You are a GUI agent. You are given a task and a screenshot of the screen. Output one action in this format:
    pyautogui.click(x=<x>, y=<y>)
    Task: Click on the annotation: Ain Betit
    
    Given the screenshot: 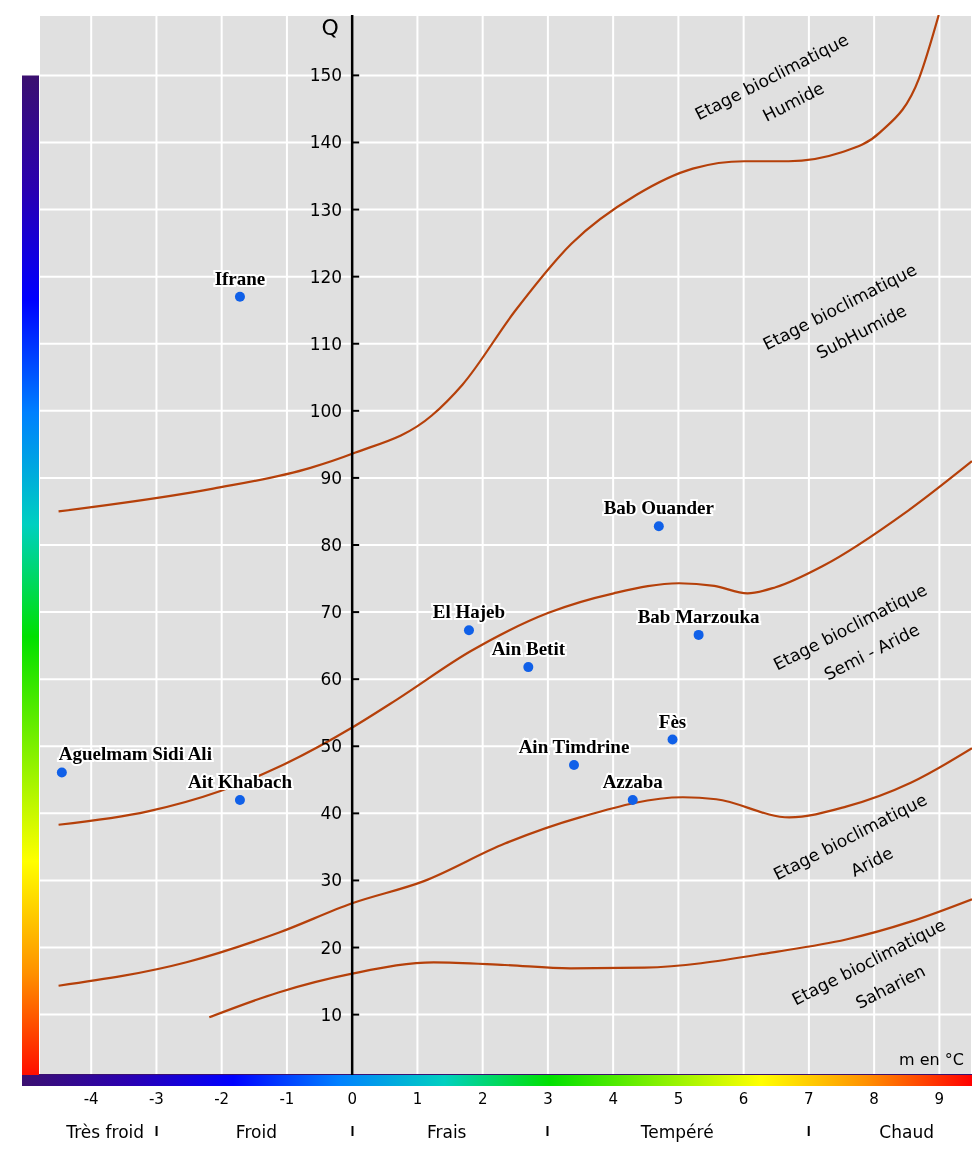 What is the action you would take?
    pyautogui.click(x=528, y=649)
    